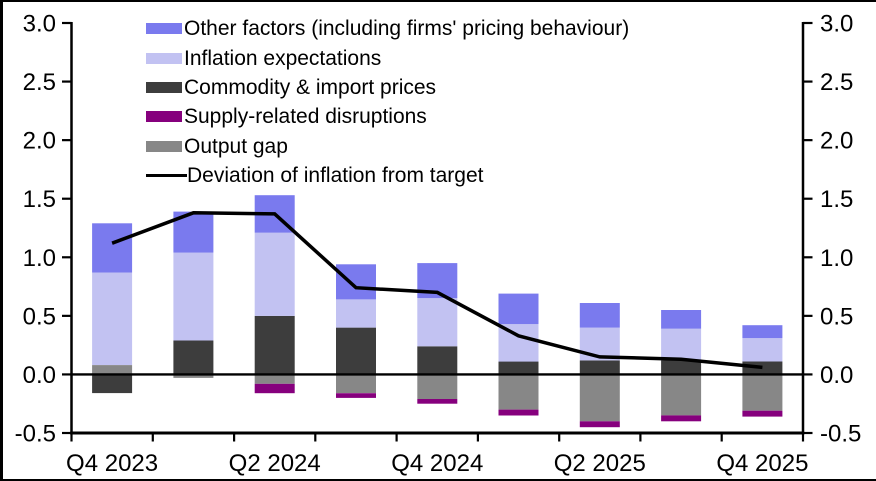  I want to click on y-tick-label-right: -0.5, so click(840, 434).